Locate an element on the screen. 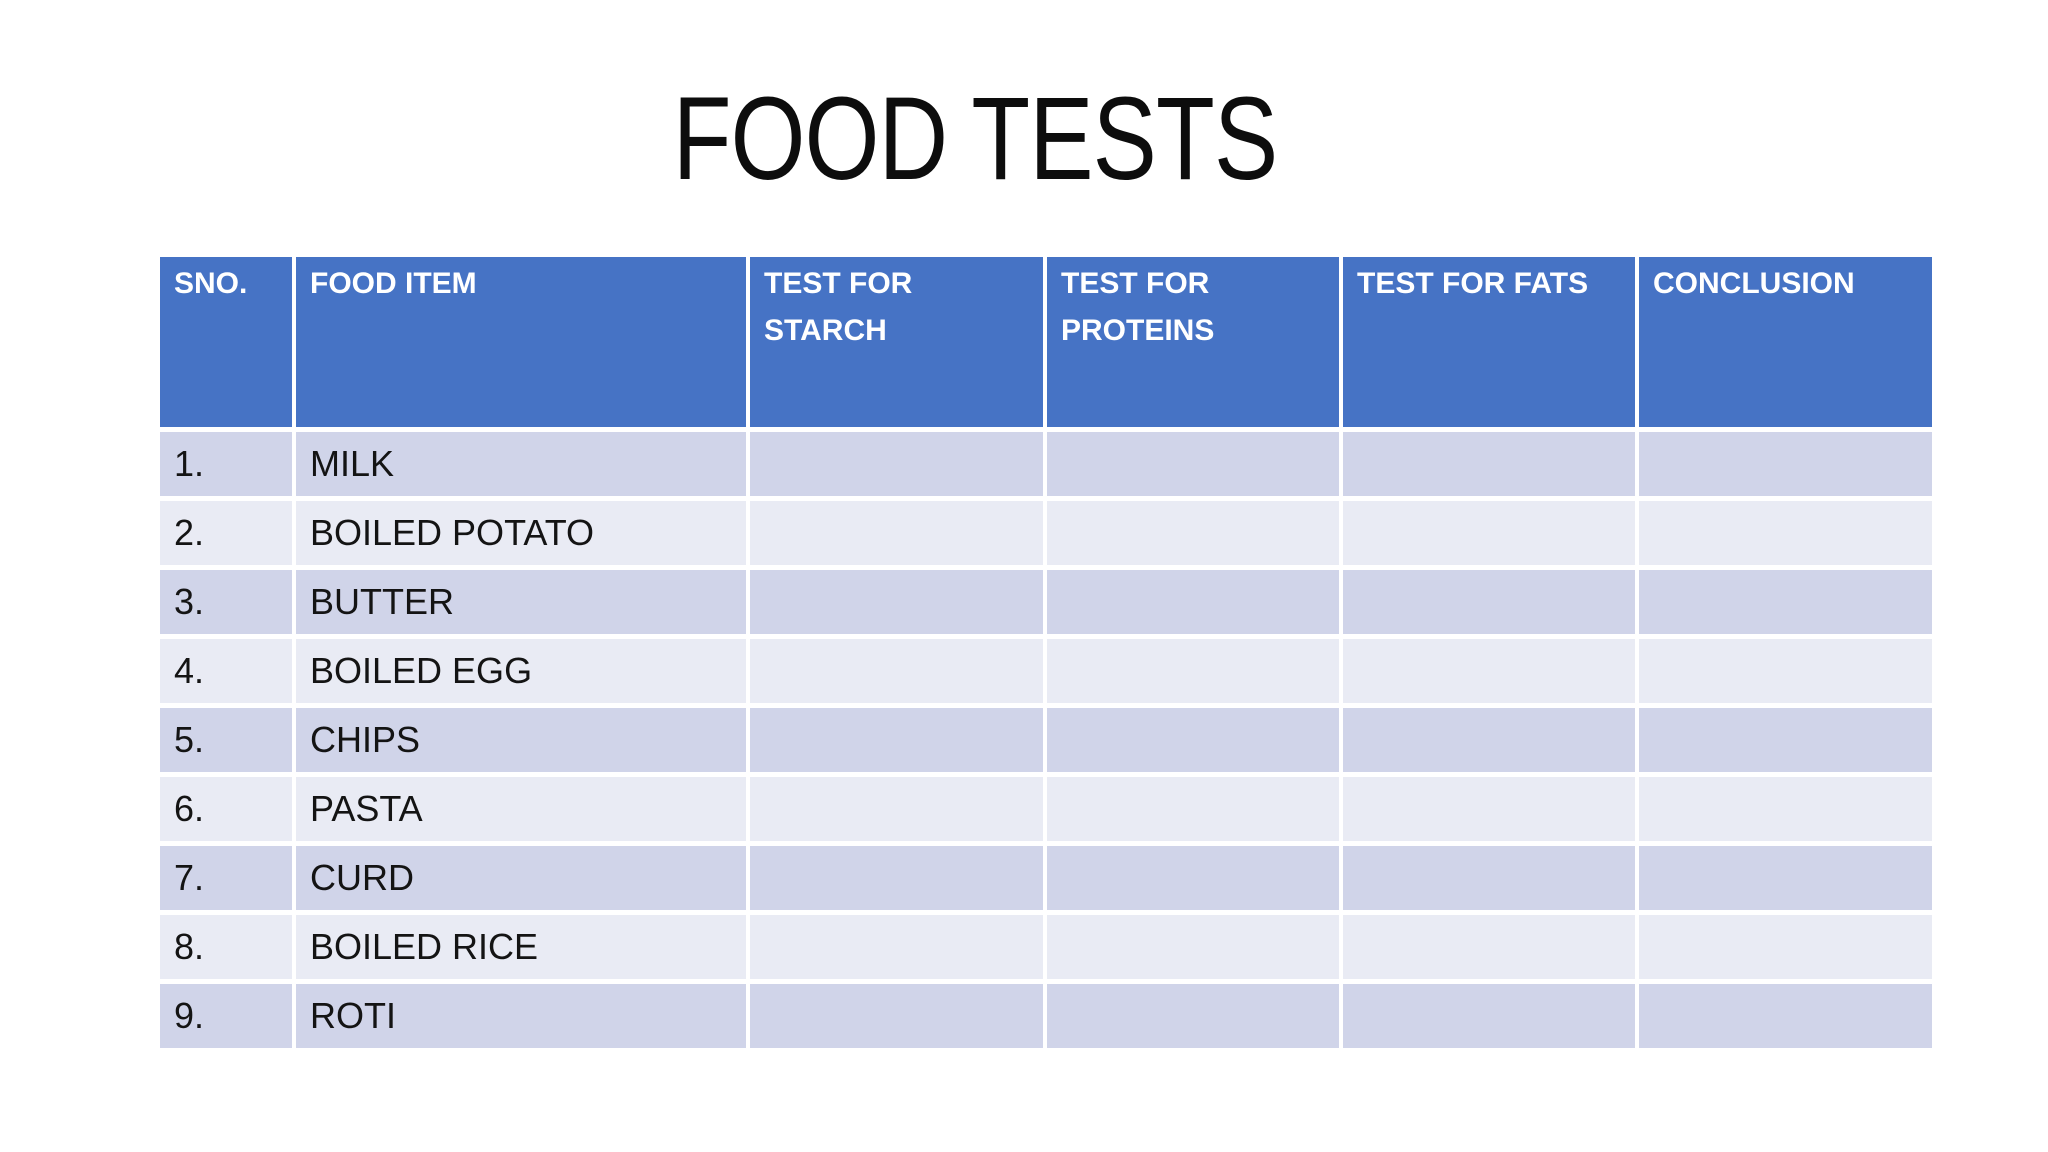  sno-cell: 5. is located at coordinates (226, 740).